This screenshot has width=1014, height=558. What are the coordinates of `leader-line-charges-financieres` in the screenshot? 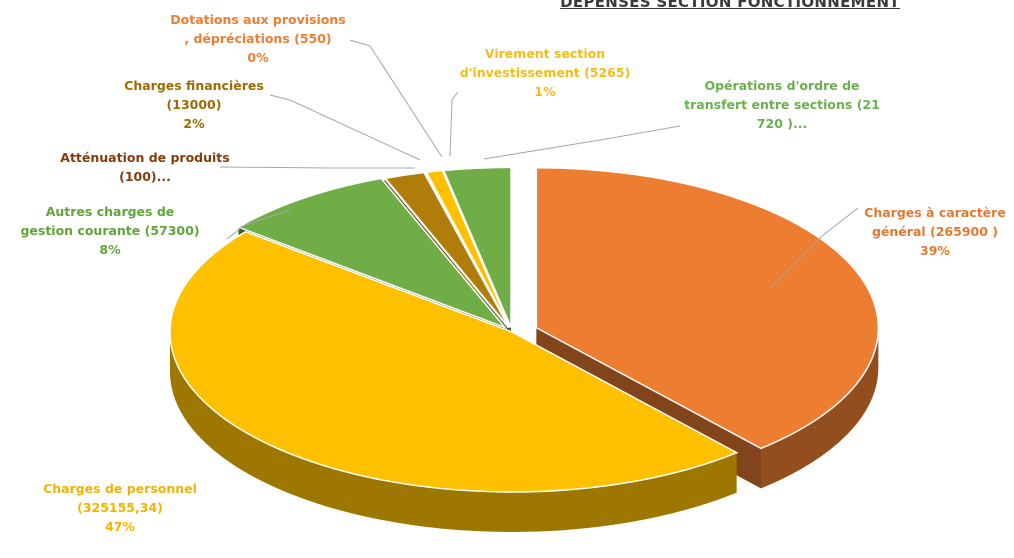 It's located at (345, 127).